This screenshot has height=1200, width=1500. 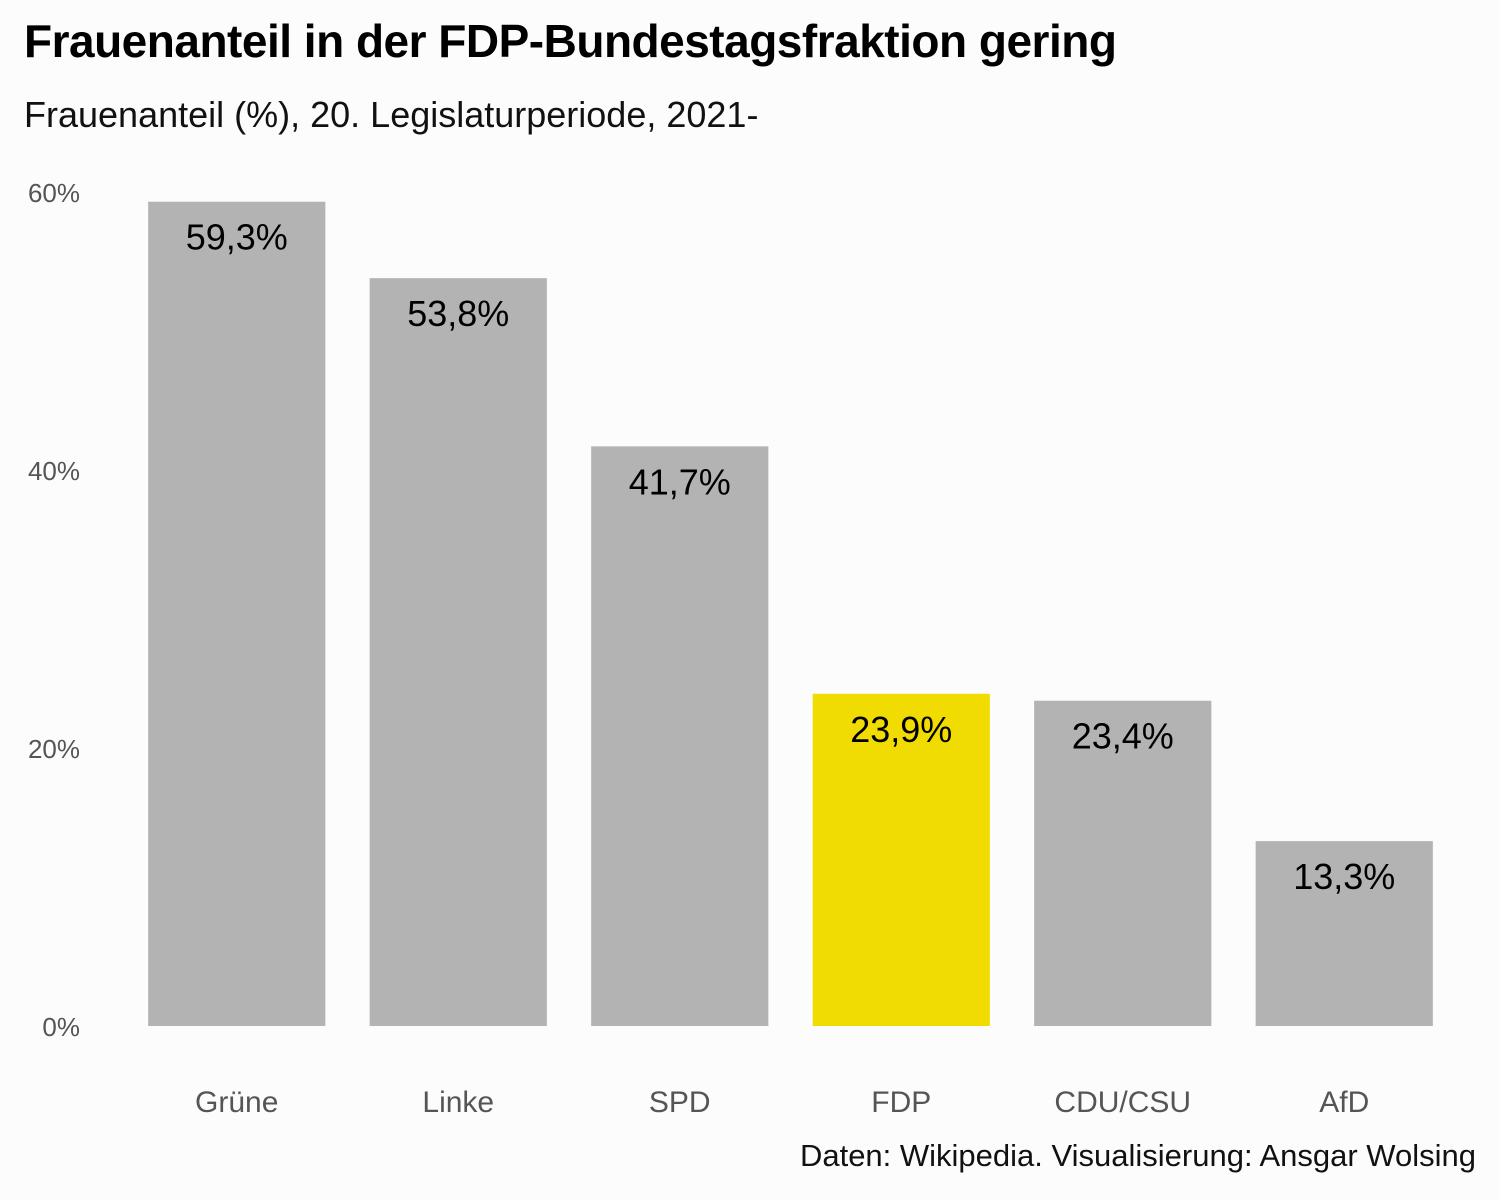 What do you see at coordinates (680, 481) in the screenshot?
I see `data-label: 41,7%` at bounding box center [680, 481].